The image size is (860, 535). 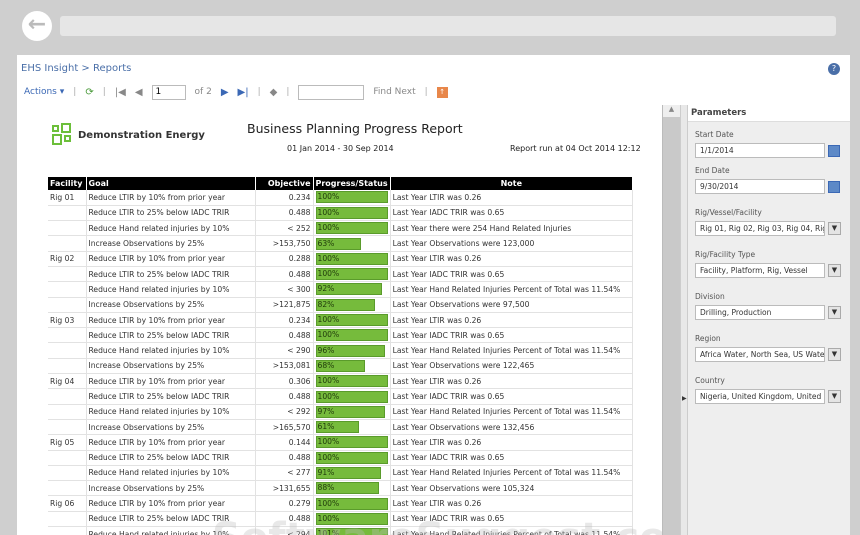 I want to click on parameters-title: Parameters, so click(x=769, y=113).